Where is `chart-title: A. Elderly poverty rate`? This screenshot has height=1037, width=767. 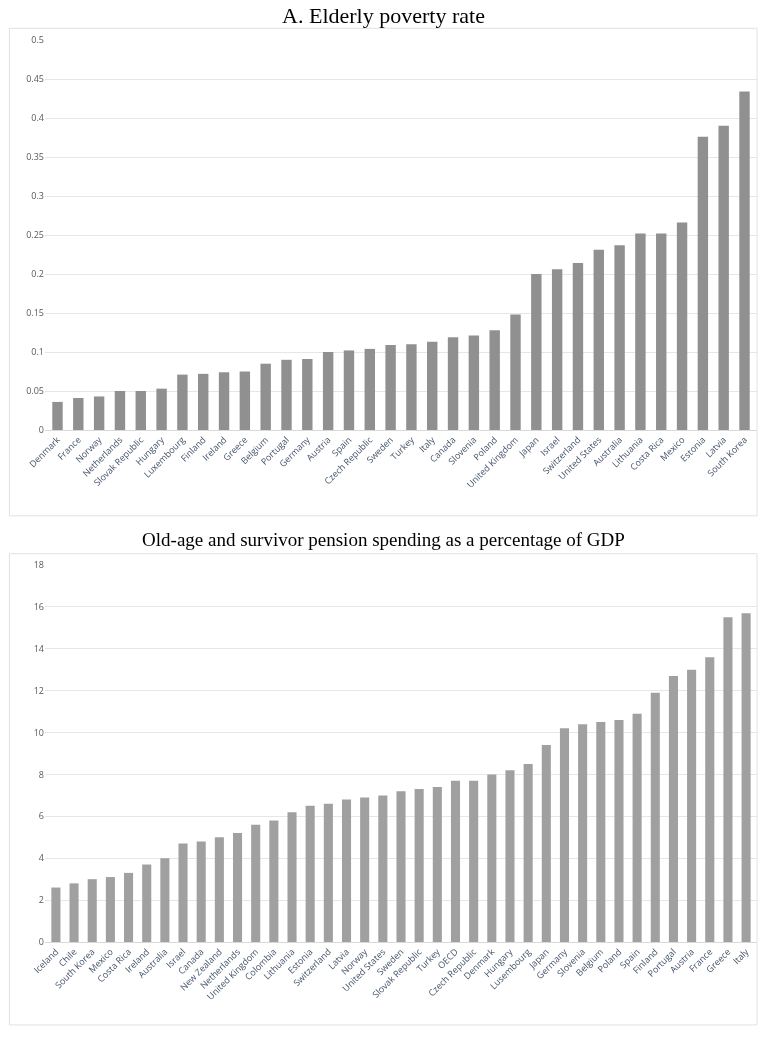 chart-title: A. Elderly poverty rate is located at coordinates (383, 16).